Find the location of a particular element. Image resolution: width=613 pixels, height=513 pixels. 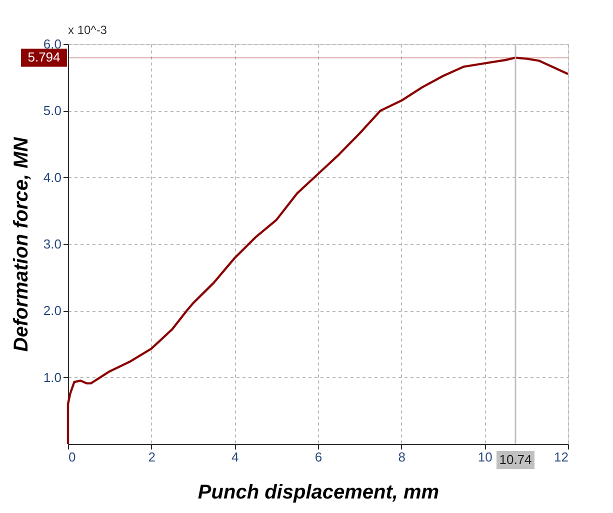

text: x 10^-3 is located at coordinates (88, 30).